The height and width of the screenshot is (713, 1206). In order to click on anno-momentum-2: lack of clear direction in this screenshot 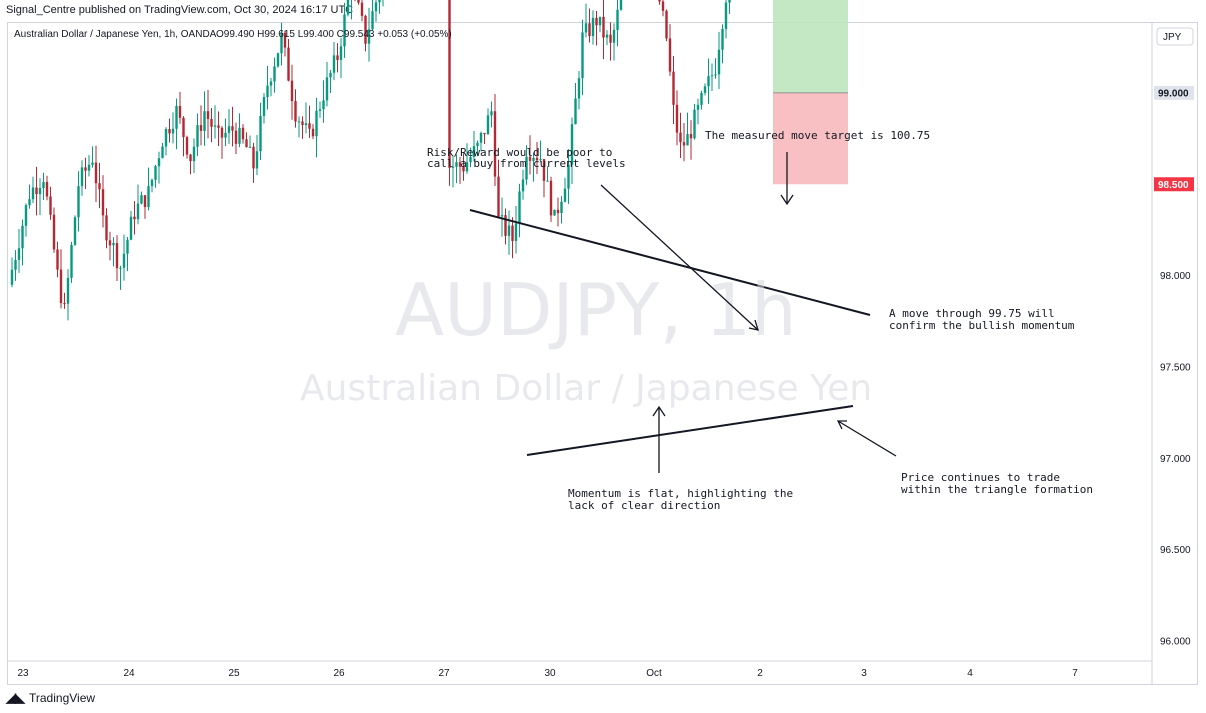, I will do `click(644, 505)`.